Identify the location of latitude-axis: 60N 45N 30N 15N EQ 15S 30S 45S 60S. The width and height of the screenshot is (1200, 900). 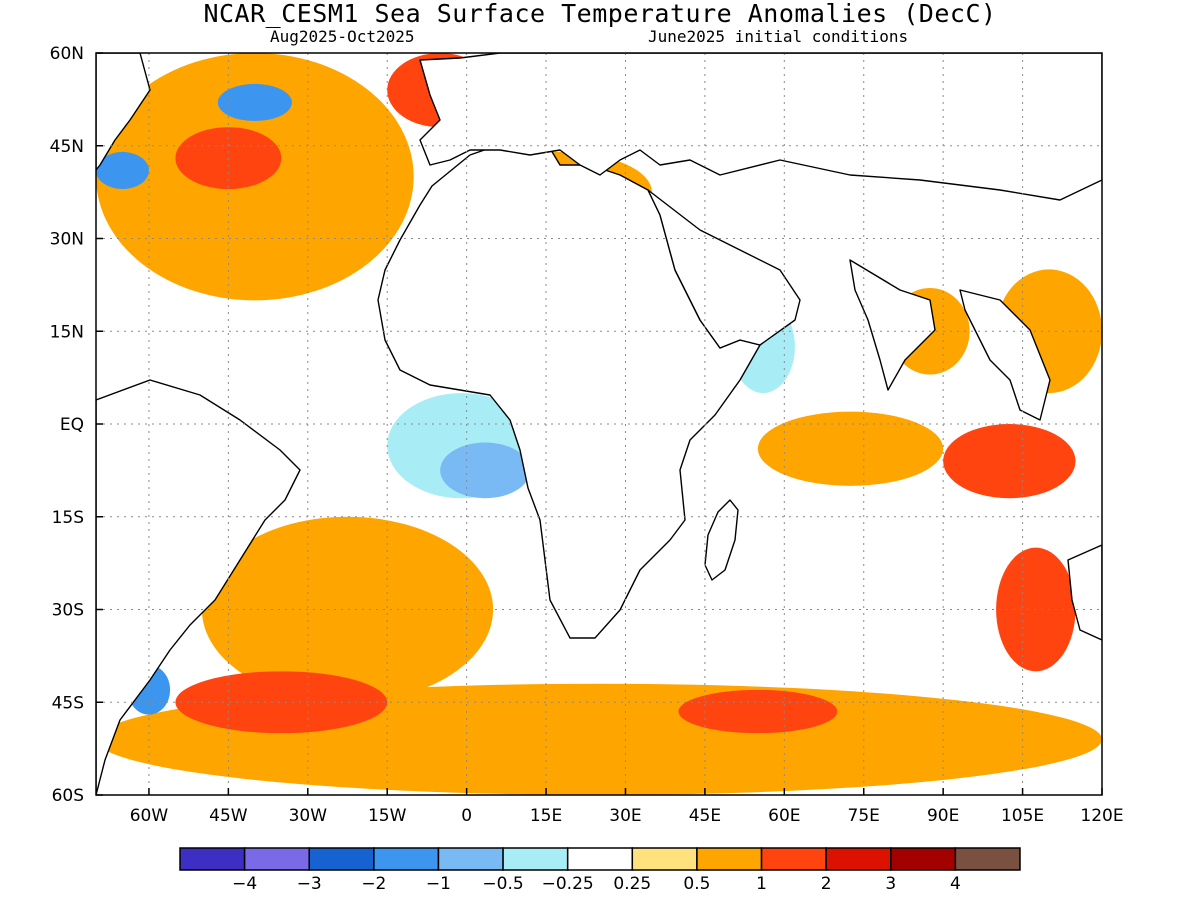
(76, 425).